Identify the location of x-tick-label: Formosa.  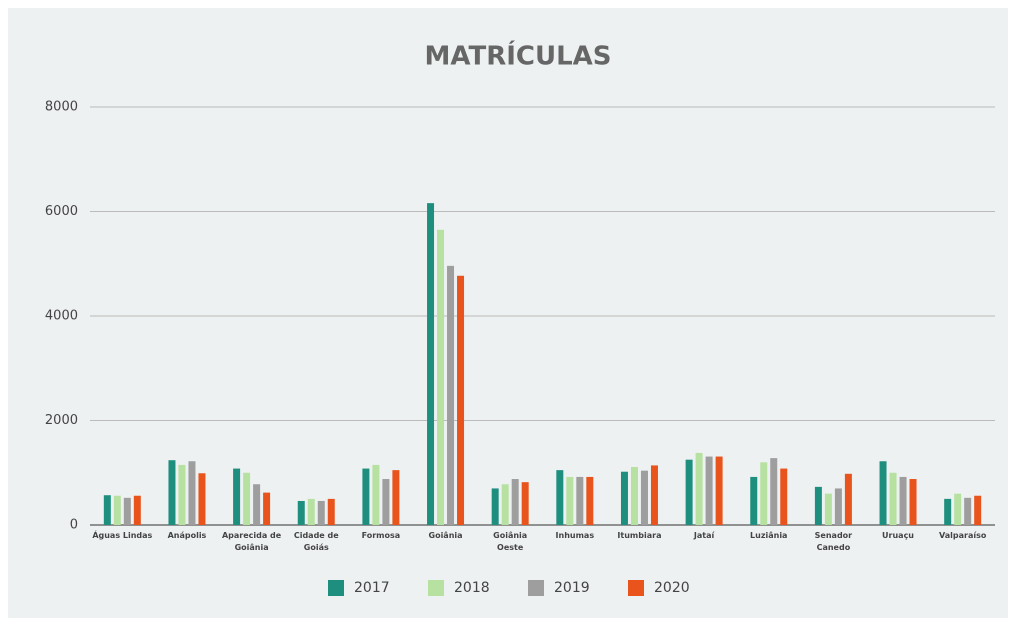
(381, 535).